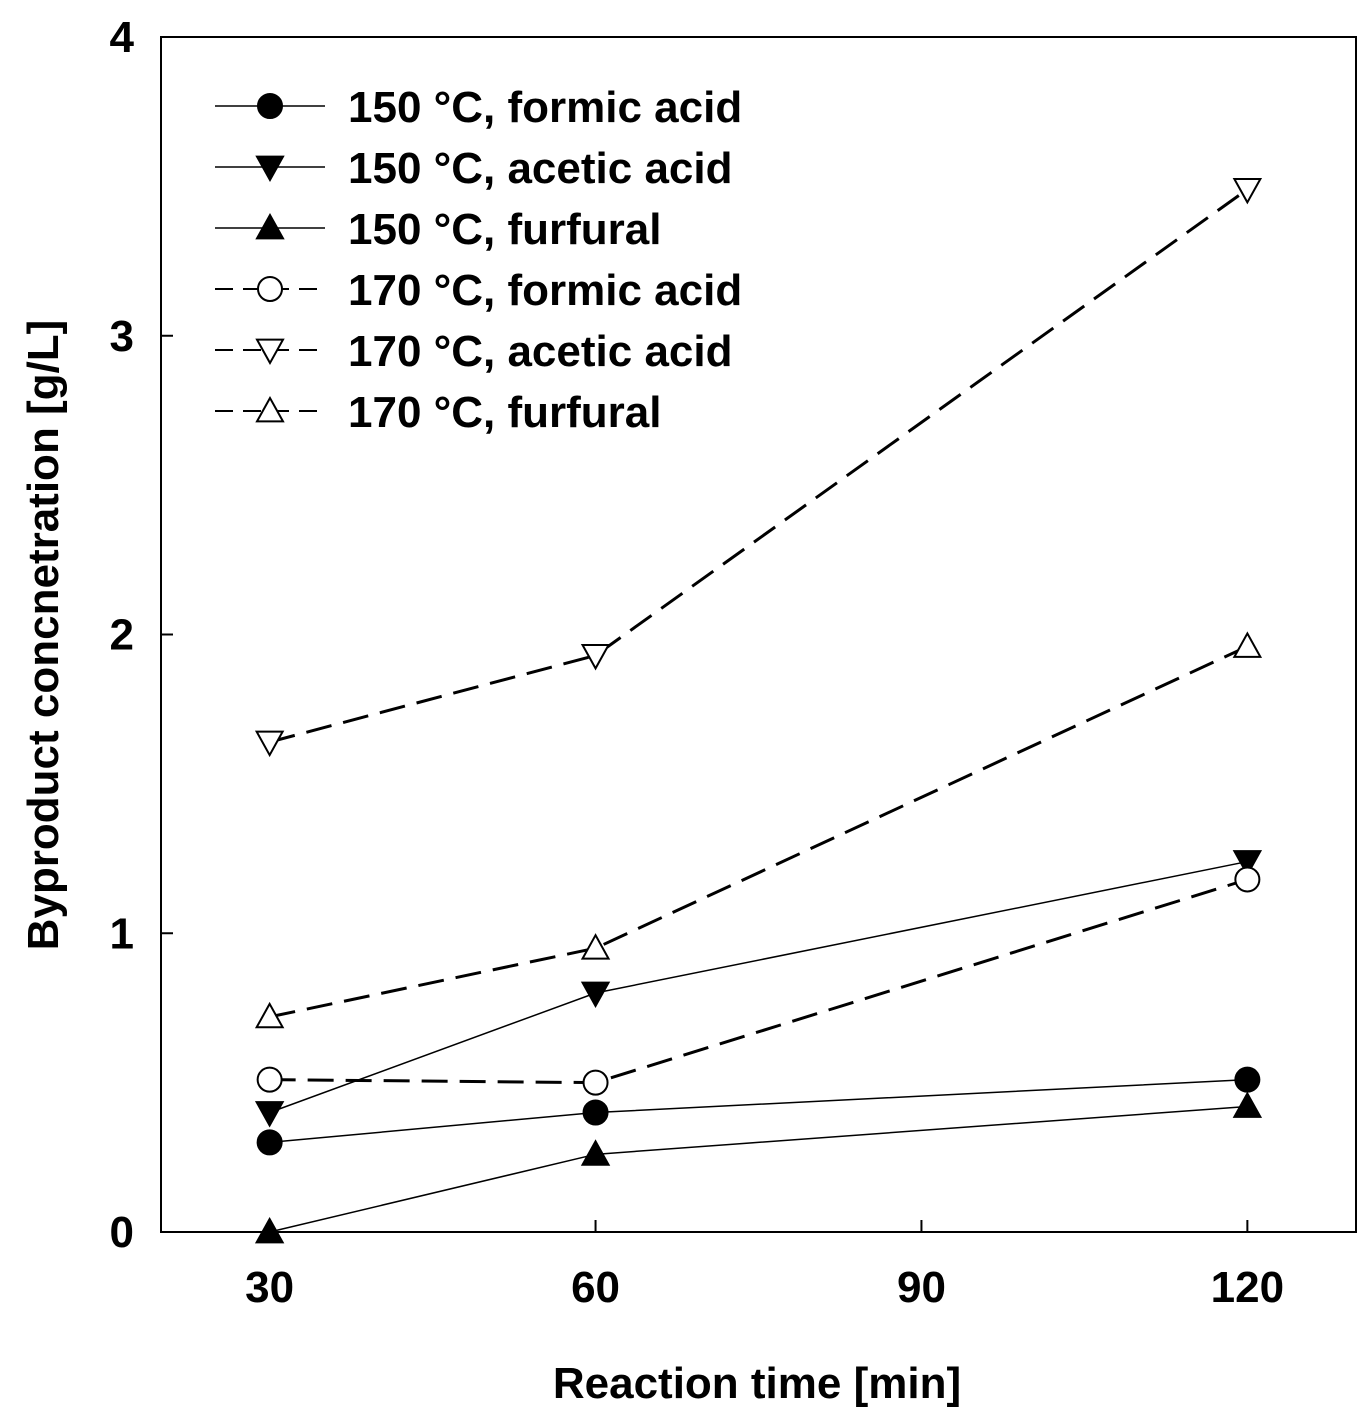 This screenshot has height=1422, width=1372. I want to click on legend-item: 170 °C, furfural, so click(438, 412).